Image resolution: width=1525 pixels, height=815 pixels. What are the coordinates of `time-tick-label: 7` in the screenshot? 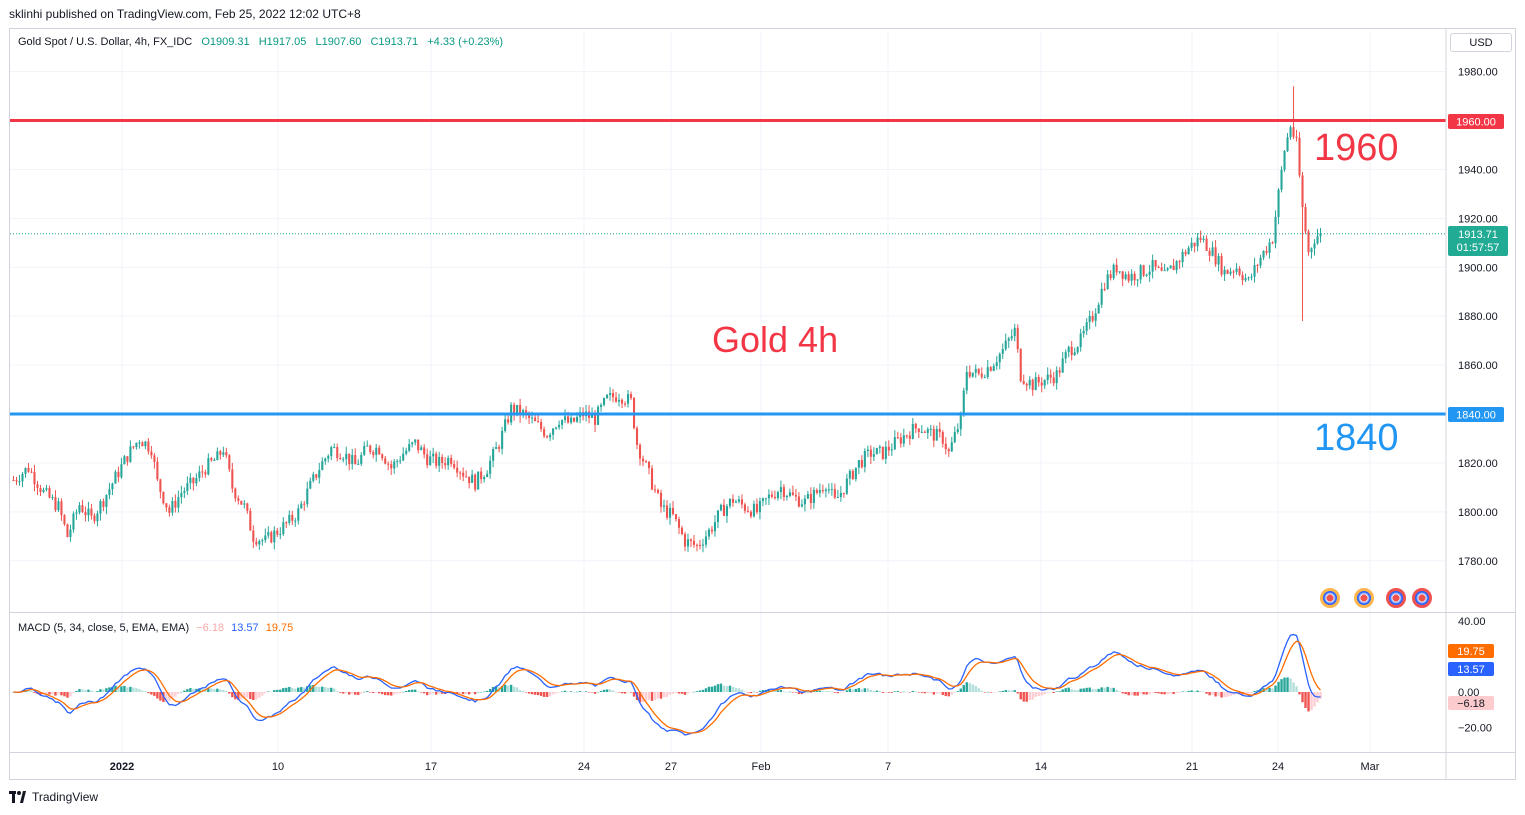 It's located at (888, 767).